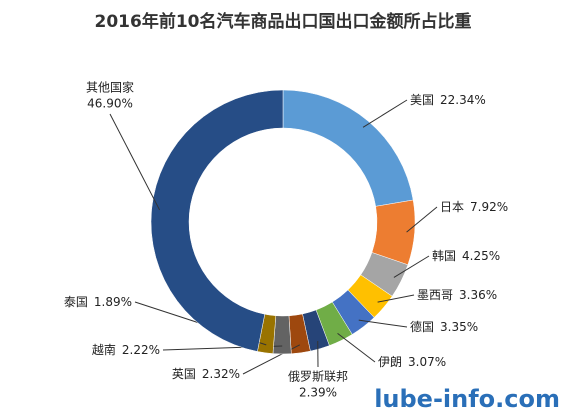  I want to click on slice-label: 伊朗 3.07%, so click(412, 362).